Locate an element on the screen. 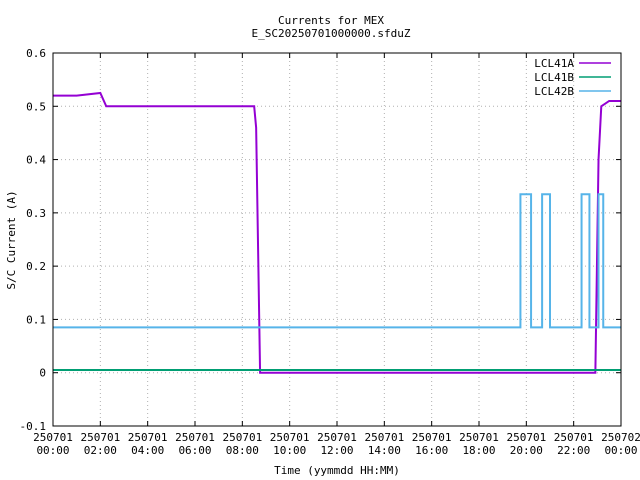 The image size is (640, 480). legend-label: LCL41A is located at coordinates (554, 63).